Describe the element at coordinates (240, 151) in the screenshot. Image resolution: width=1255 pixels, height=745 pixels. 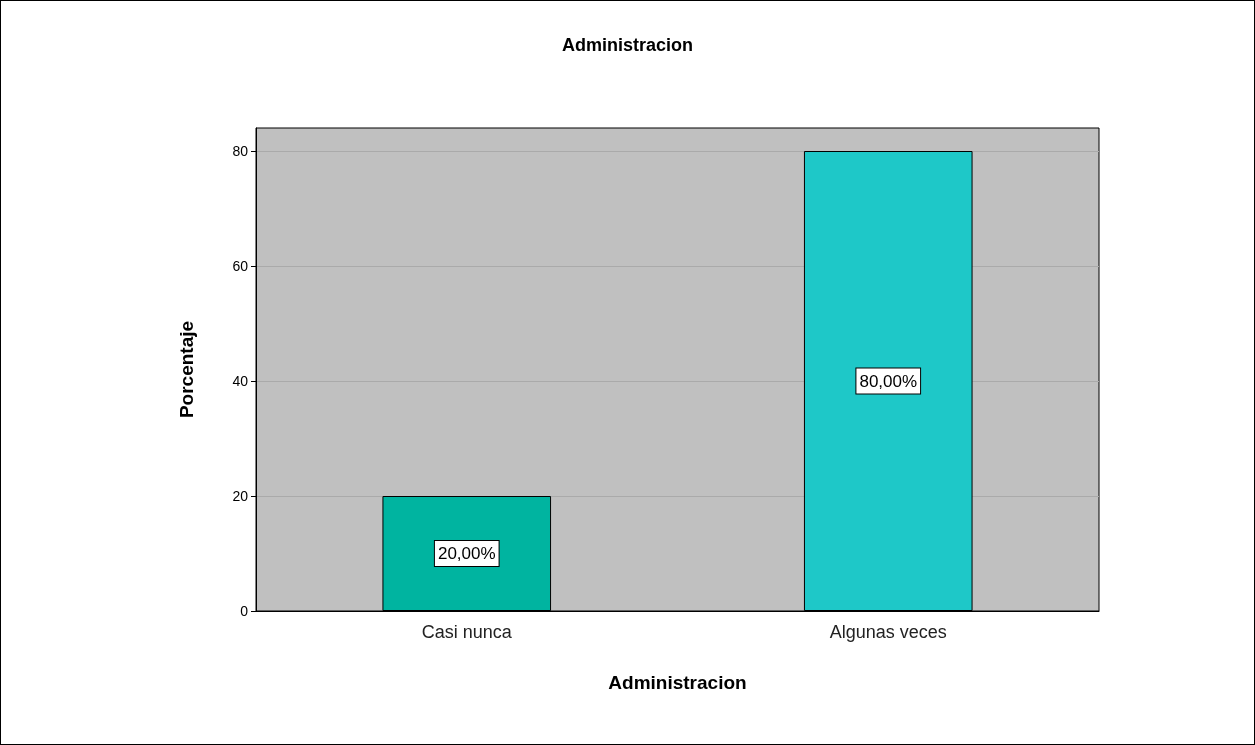
I see `y-tick-label: 80` at that location.